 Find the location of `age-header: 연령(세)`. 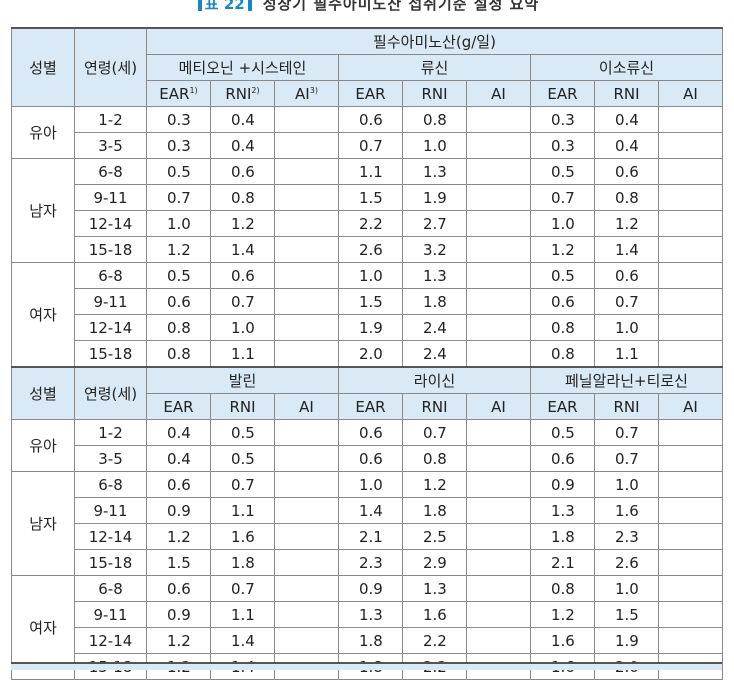

age-header: 연령(세) is located at coordinates (110, 67).